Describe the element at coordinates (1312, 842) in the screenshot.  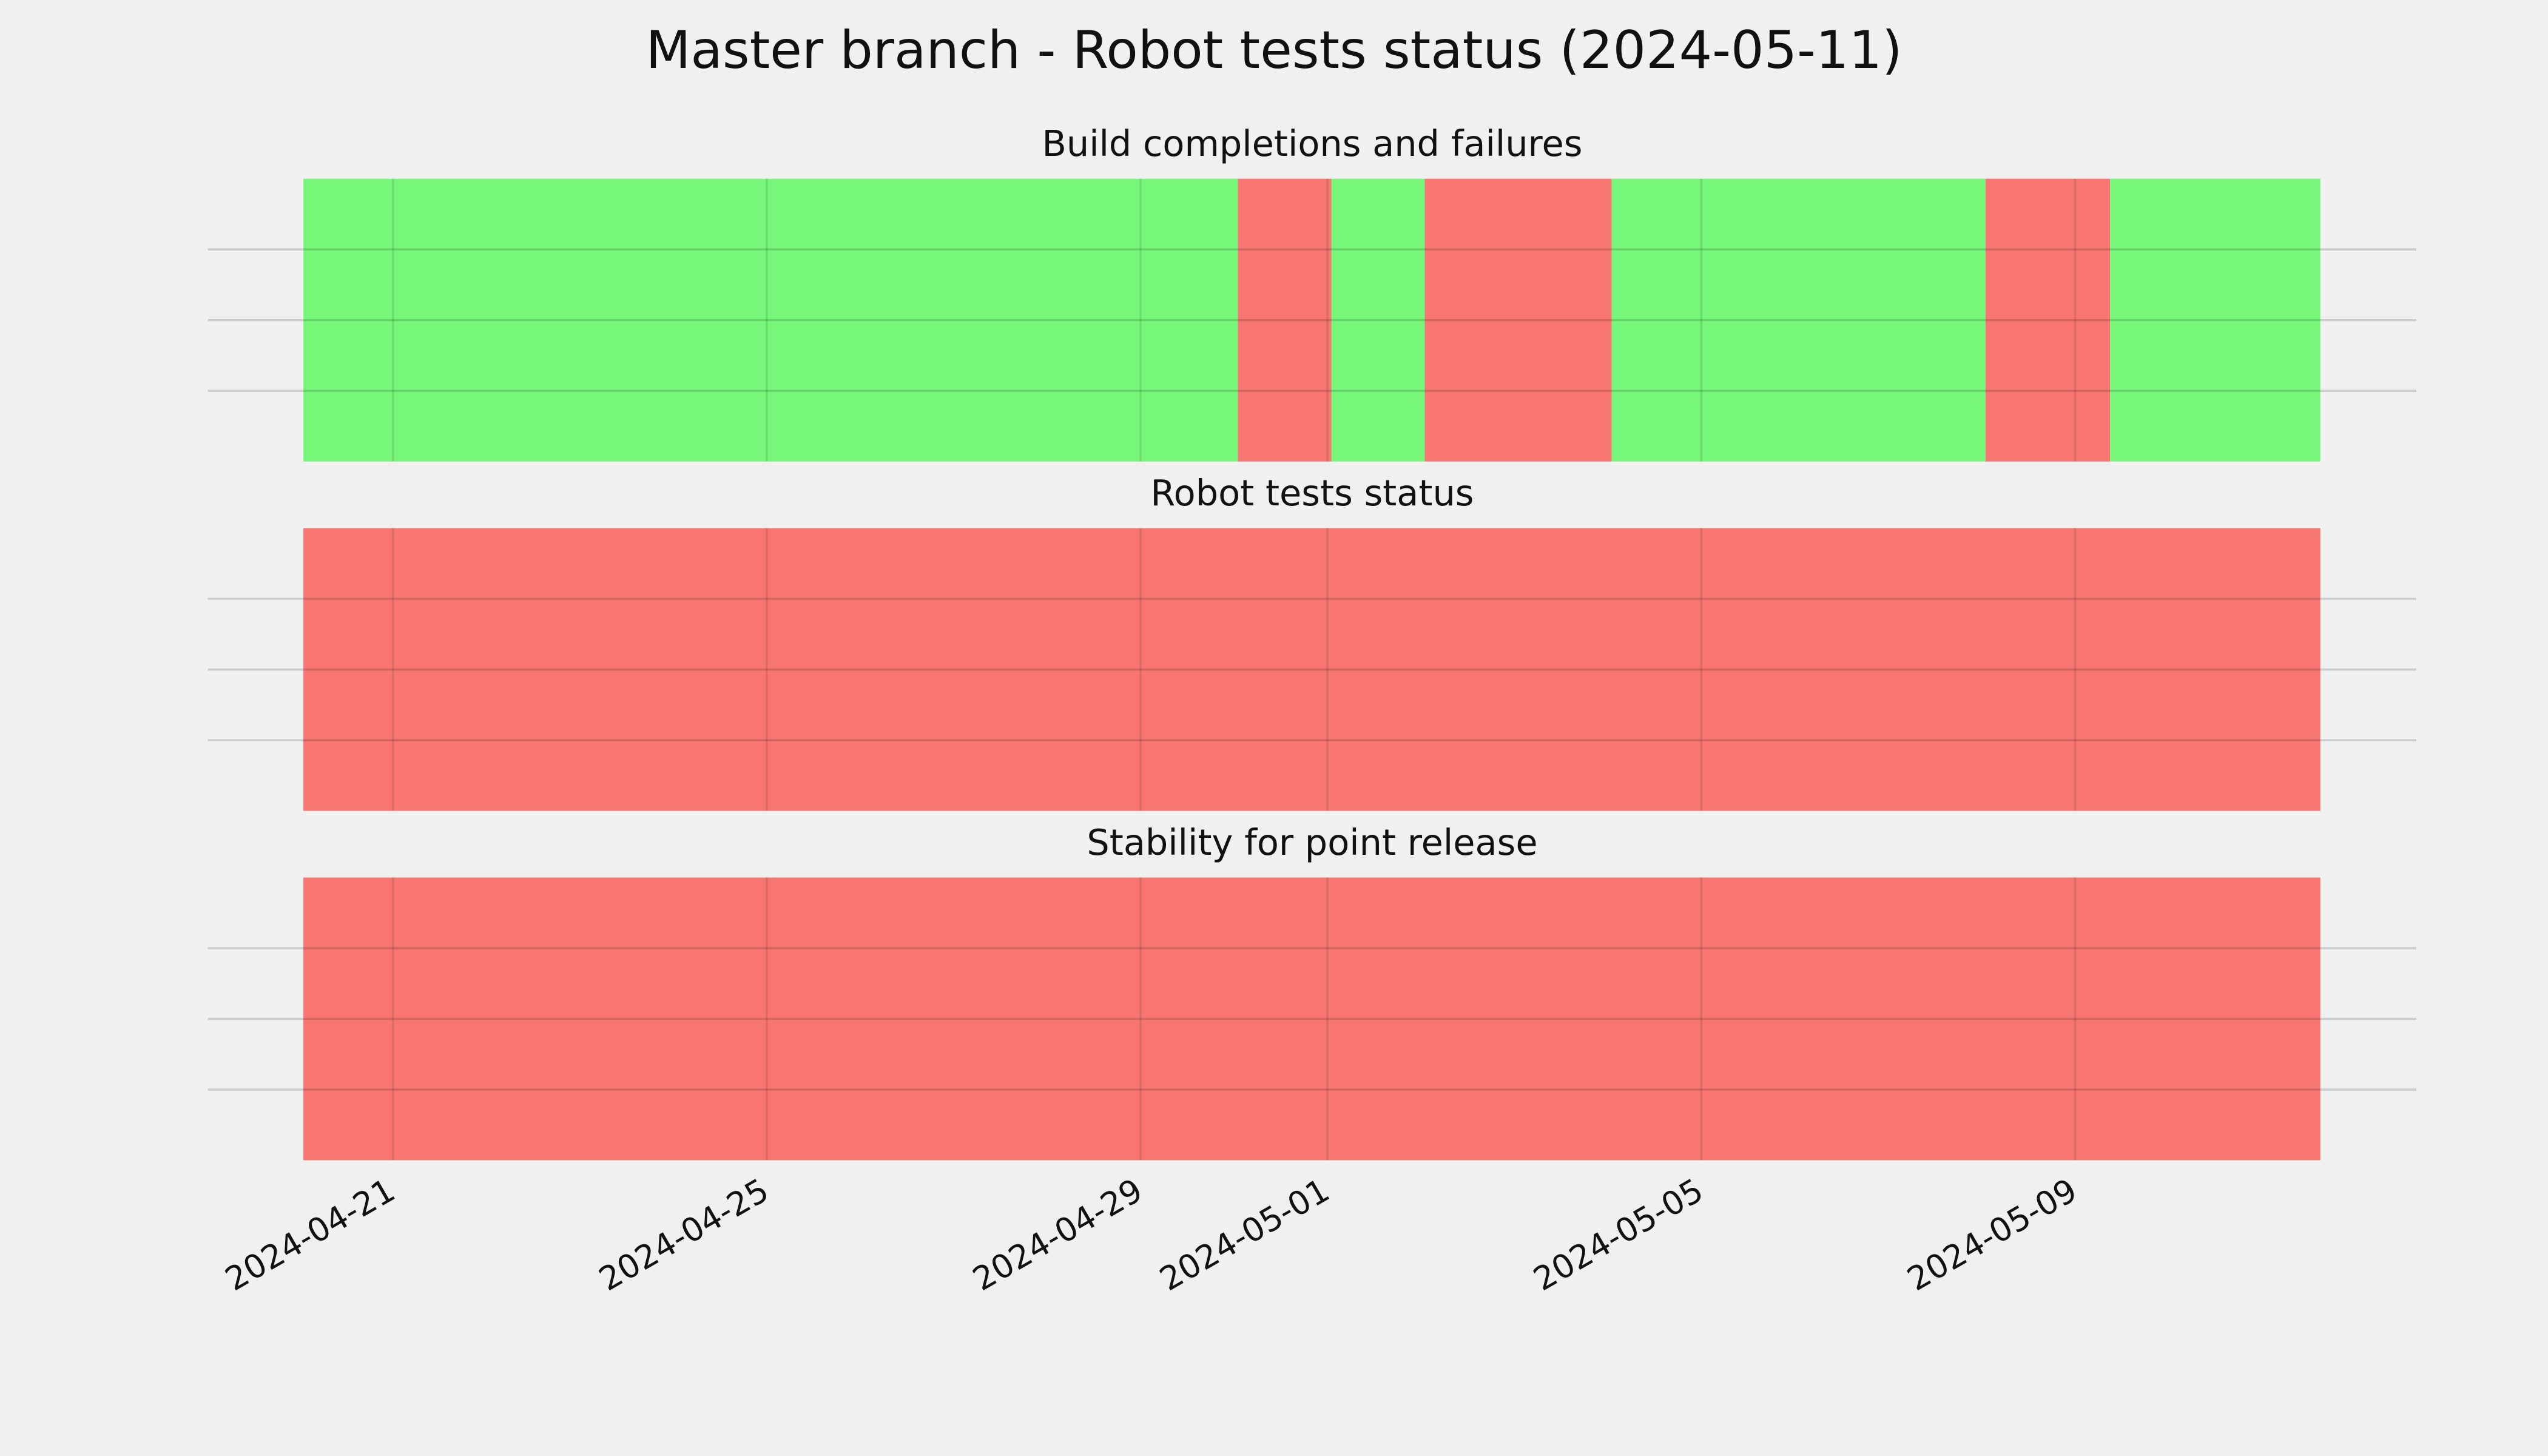
I see `panel-title: Stability for point release` at that location.